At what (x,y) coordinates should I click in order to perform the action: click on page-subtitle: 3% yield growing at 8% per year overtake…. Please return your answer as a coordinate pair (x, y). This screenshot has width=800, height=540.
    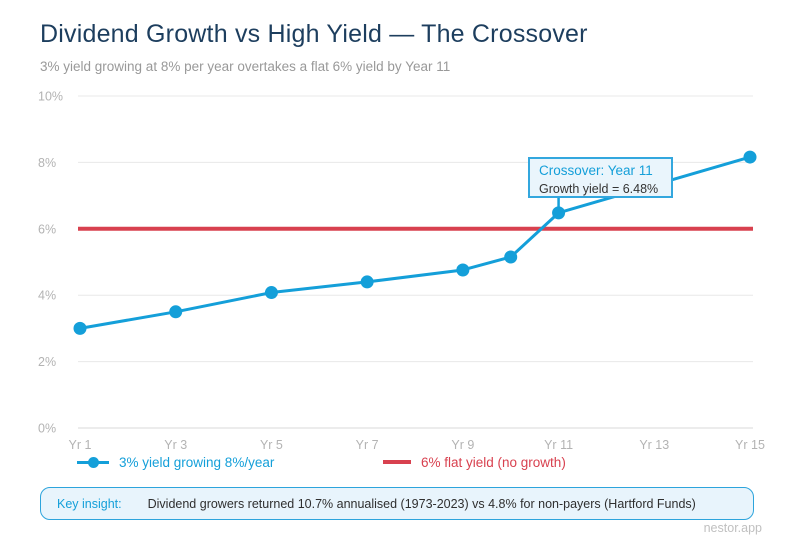
    Looking at the image, I should click on (245, 66).